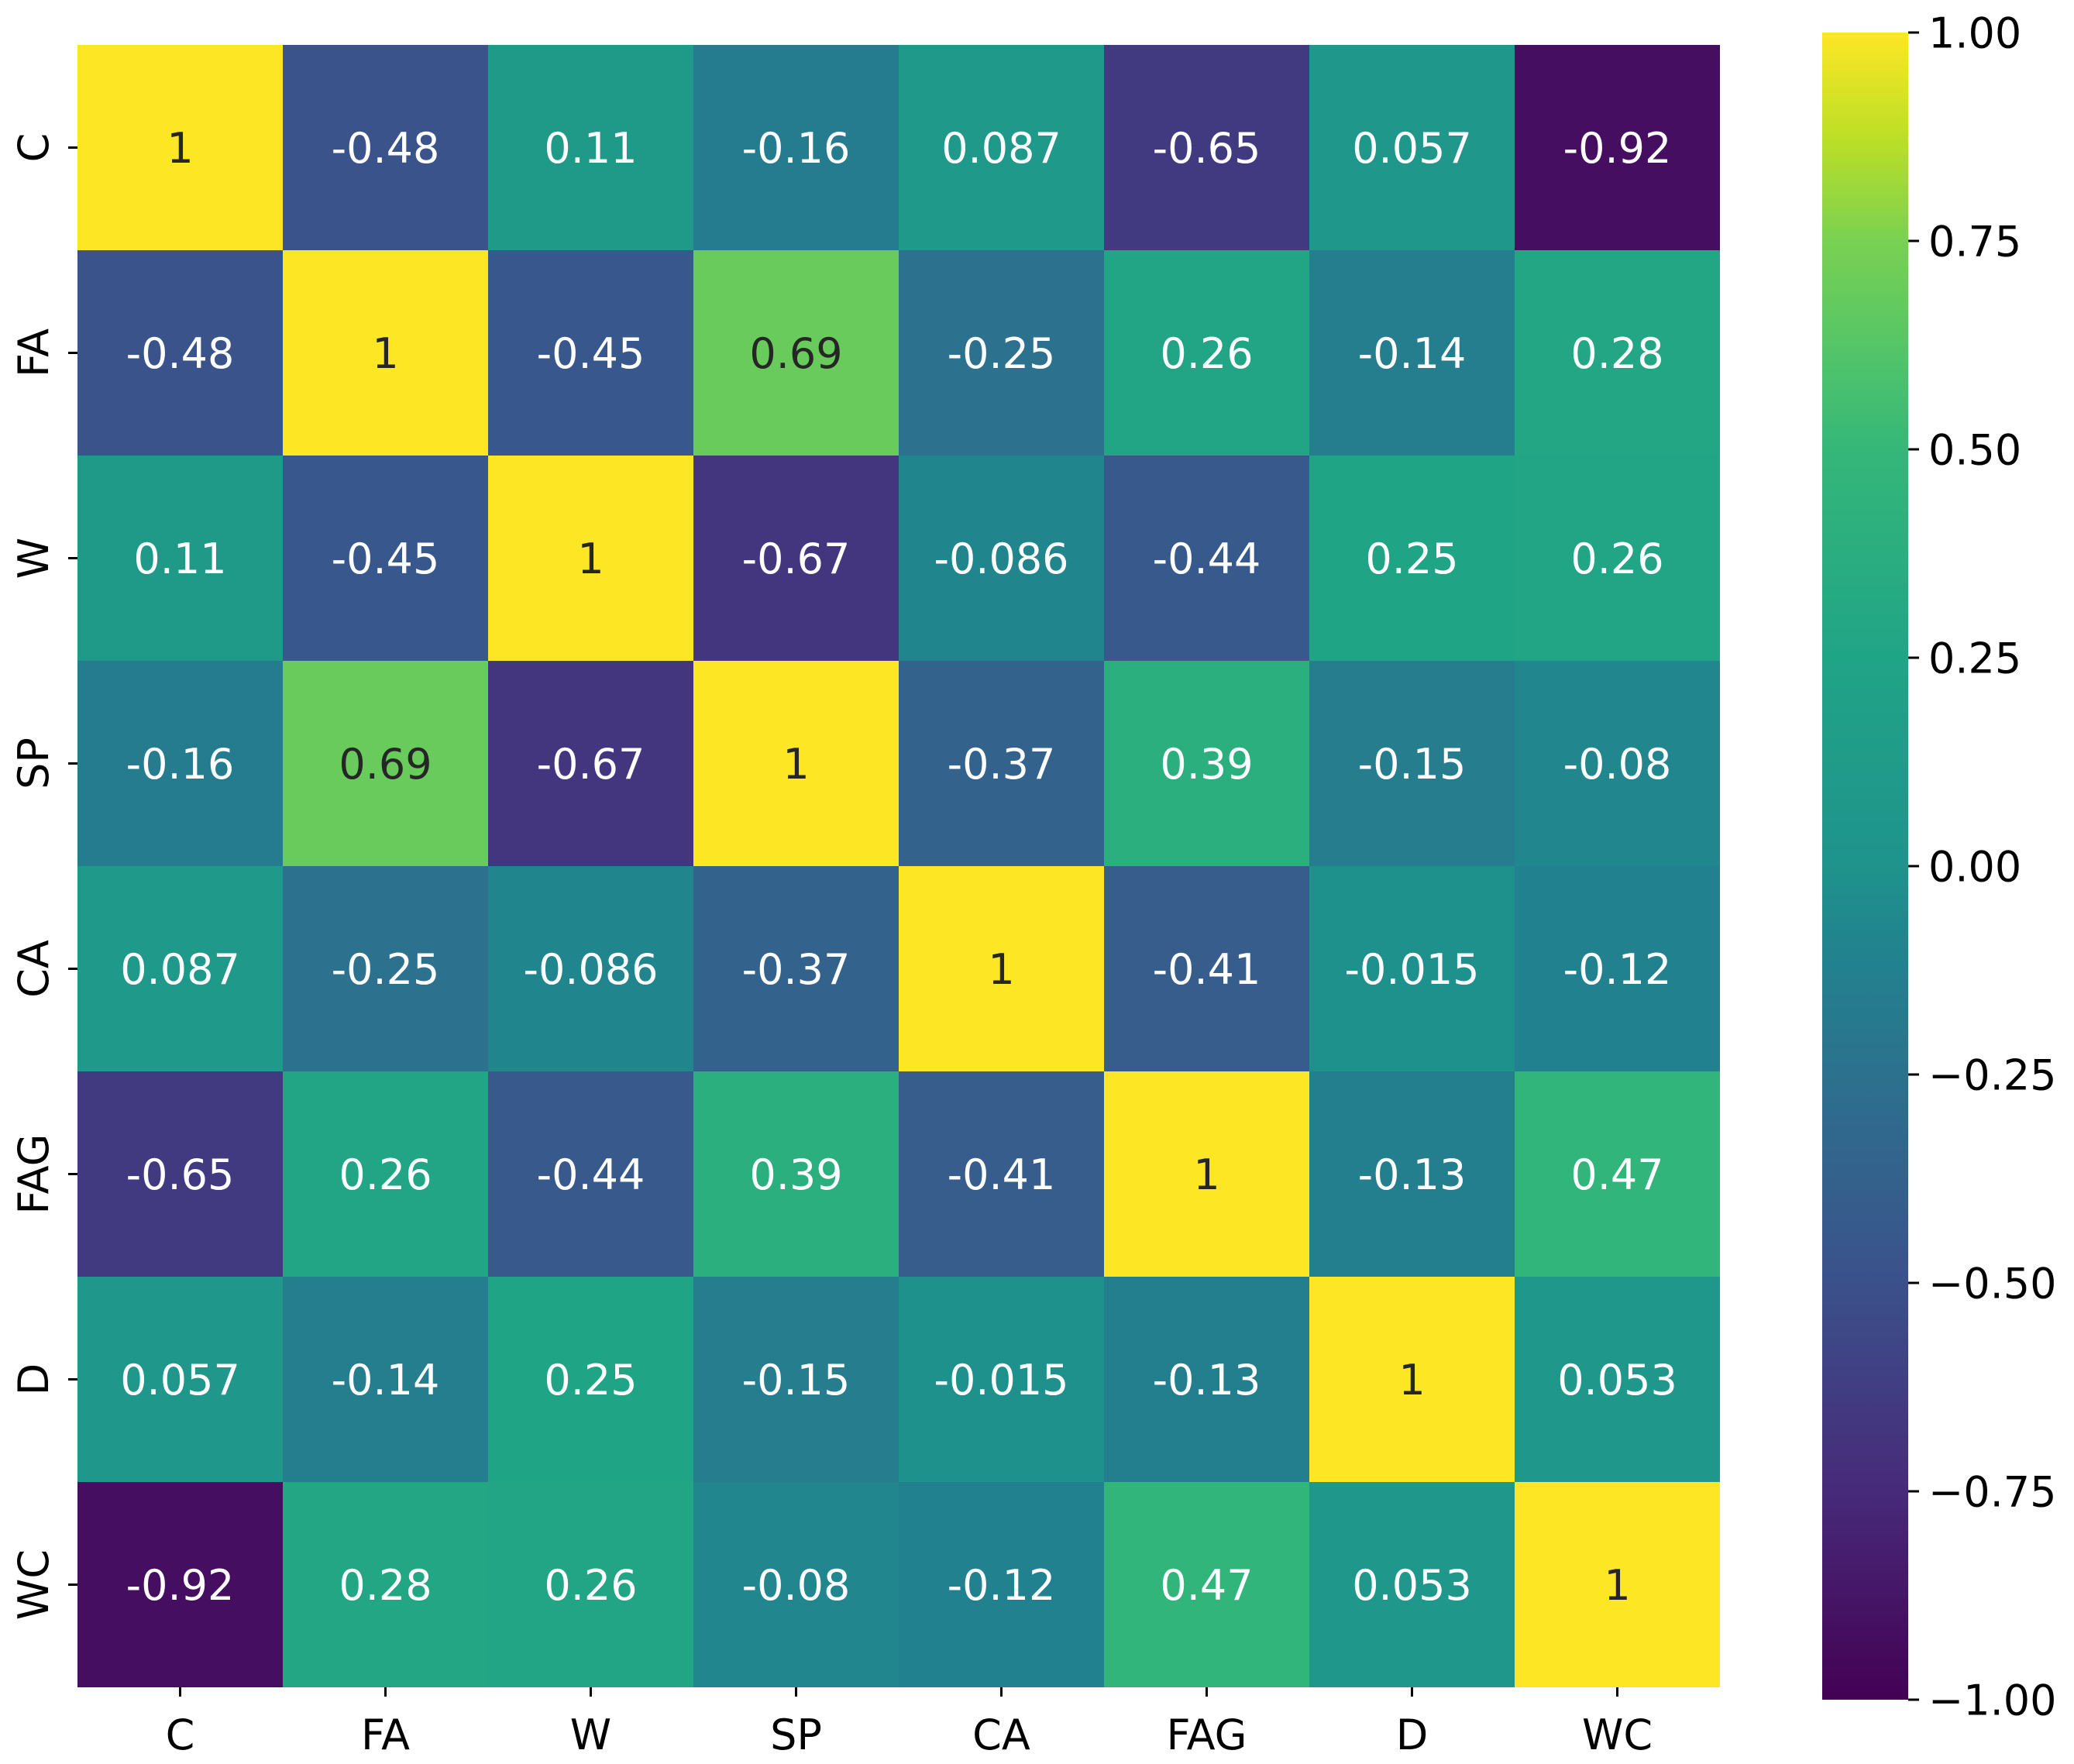 The image size is (2074, 1764). What do you see at coordinates (591, 1174) in the screenshot?
I see `cell-value-label: -0.44` at bounding box center [591, 1174].